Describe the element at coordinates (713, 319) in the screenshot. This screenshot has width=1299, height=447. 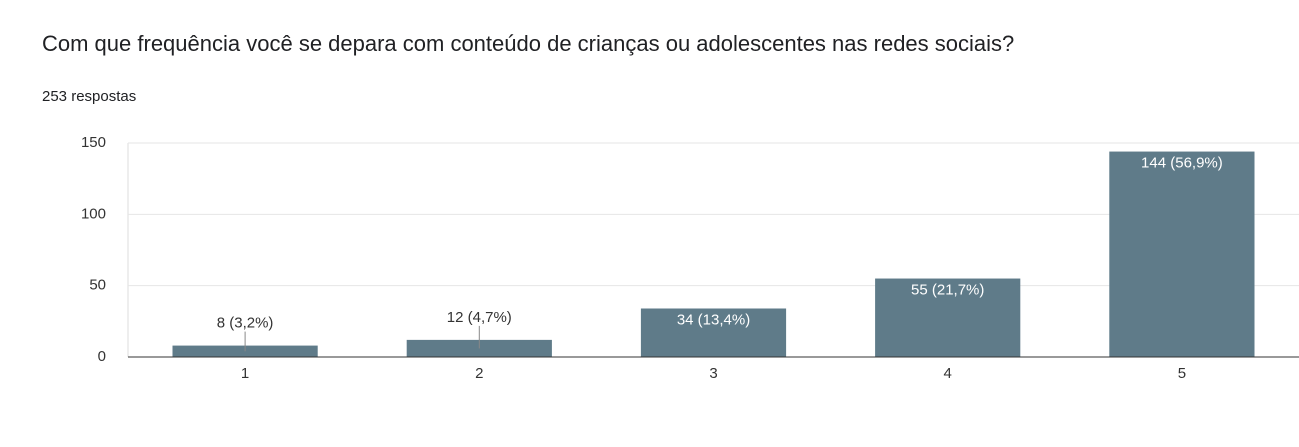
I see `data-label: 34 (13,4%)` at that location.